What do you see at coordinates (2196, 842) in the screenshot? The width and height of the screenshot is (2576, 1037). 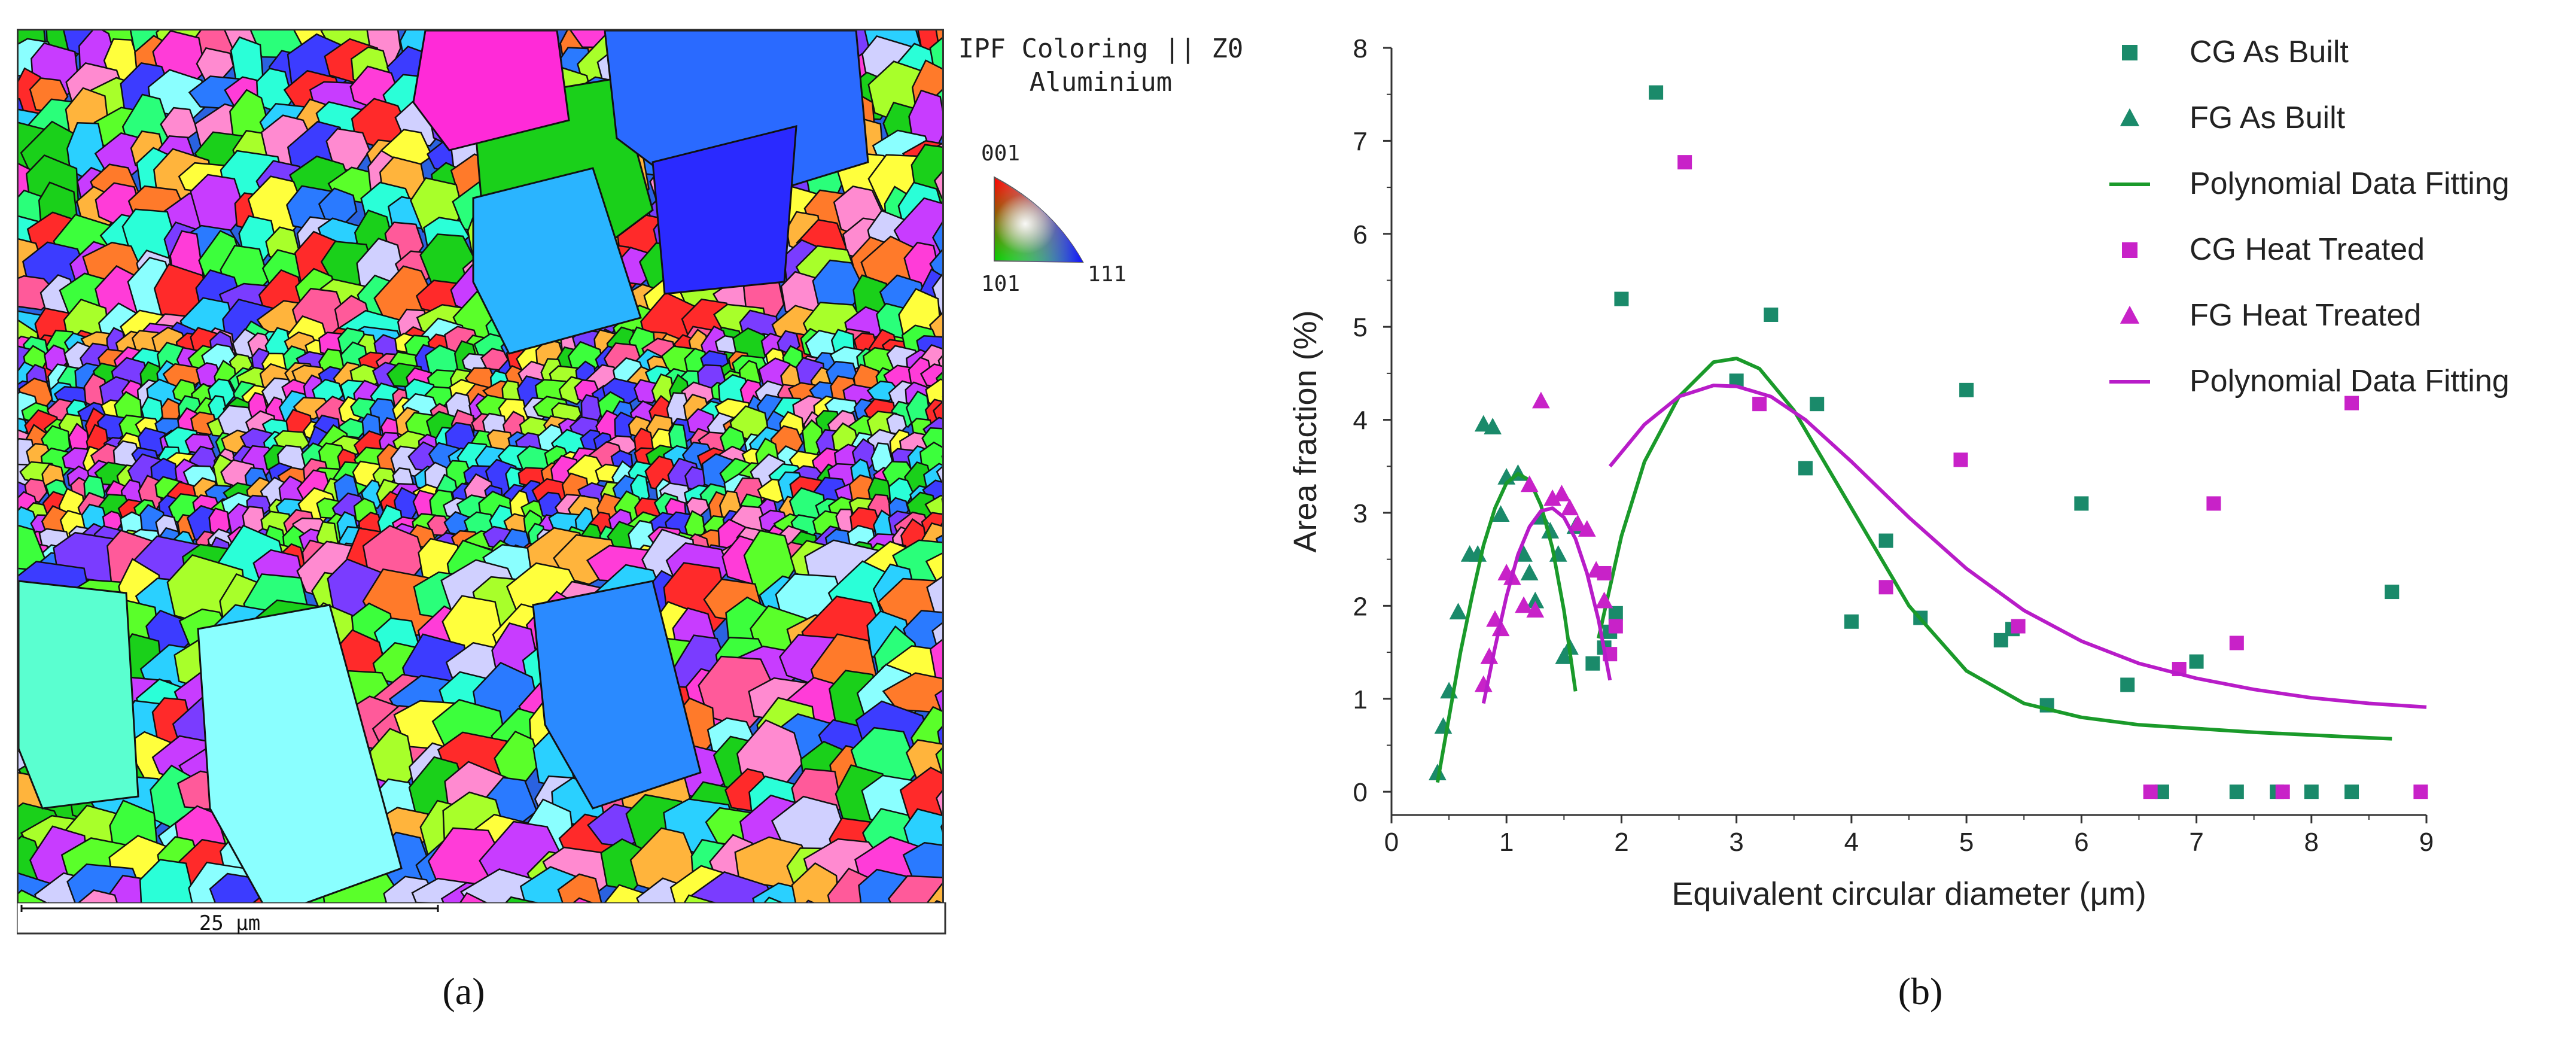 I see `x-tick-label: 7` at bounding box center [2196, 842].